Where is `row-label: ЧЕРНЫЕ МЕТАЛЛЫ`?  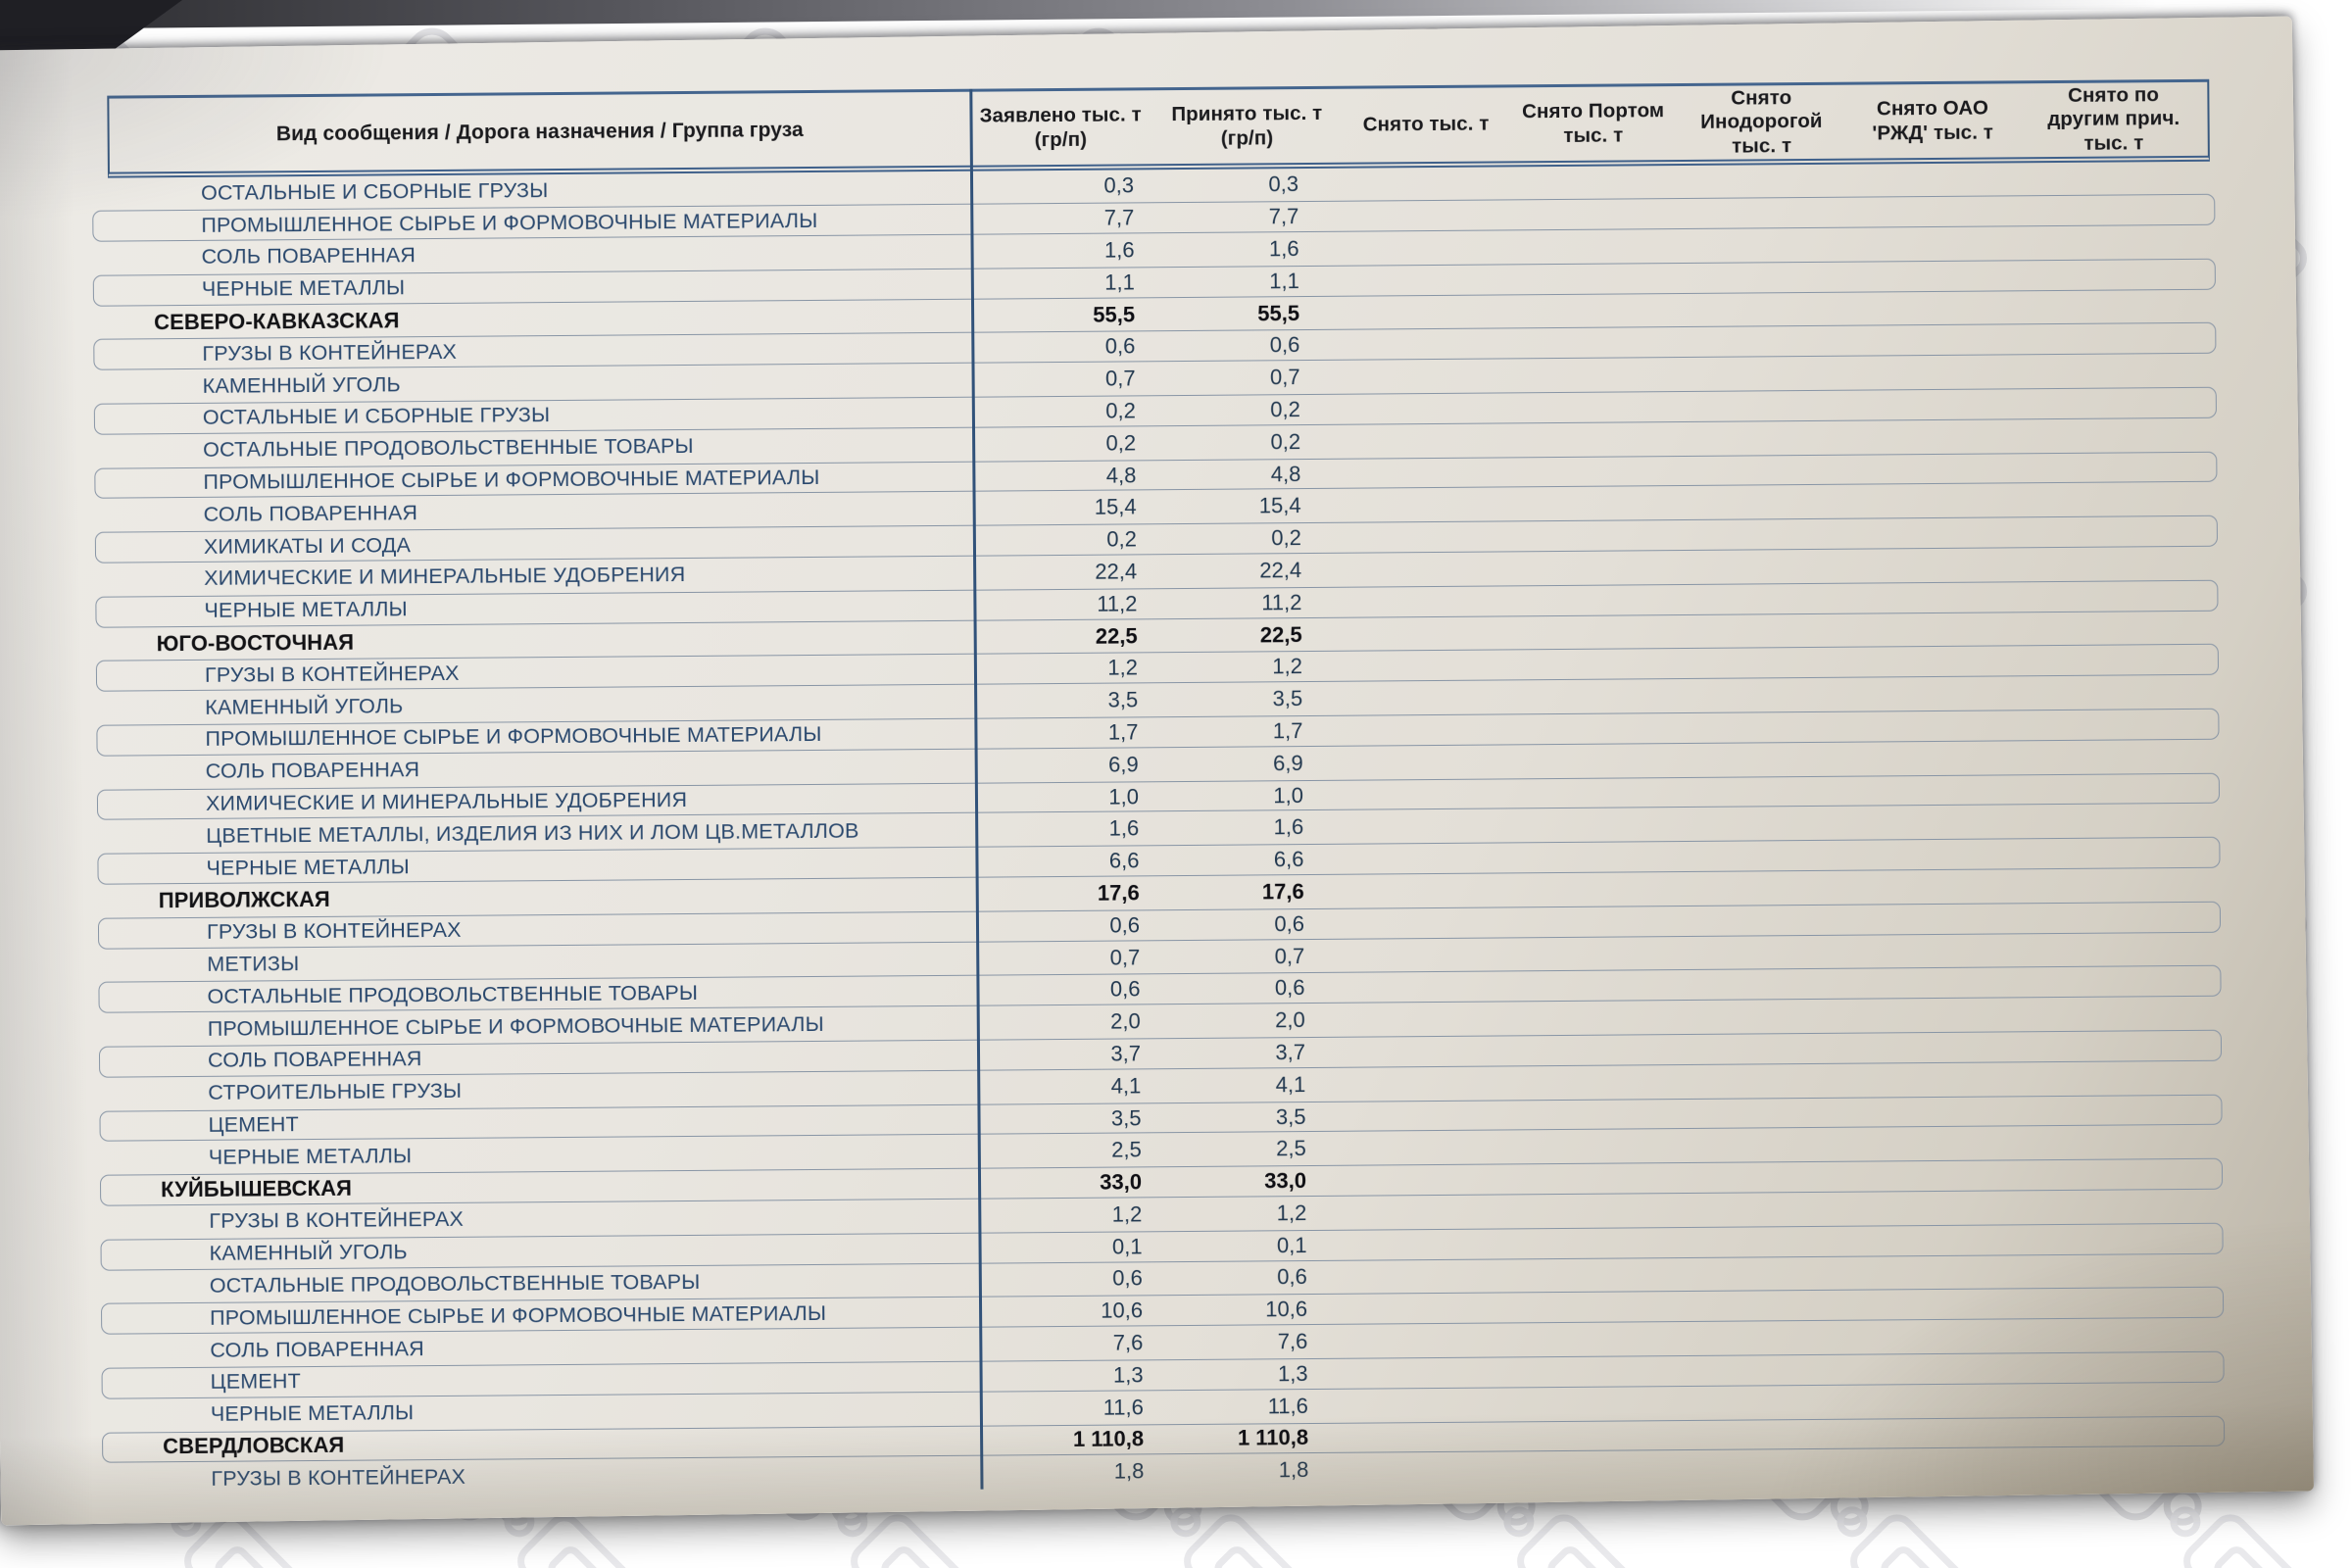
row-label: ЧЕРНЫЕ МЕТАЛЛЫ is located at coordinates (306, 610).